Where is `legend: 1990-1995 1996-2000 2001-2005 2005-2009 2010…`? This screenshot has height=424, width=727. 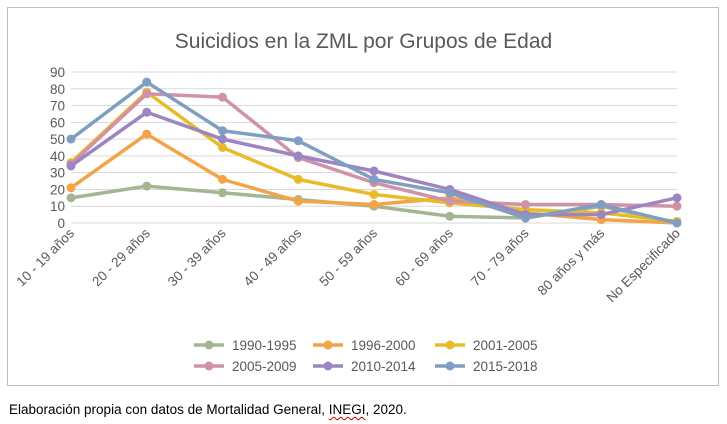 legend: 1990-1995 1996-2000 2001-2005 2005-2009 2010… is located at coordinates (366, 356).